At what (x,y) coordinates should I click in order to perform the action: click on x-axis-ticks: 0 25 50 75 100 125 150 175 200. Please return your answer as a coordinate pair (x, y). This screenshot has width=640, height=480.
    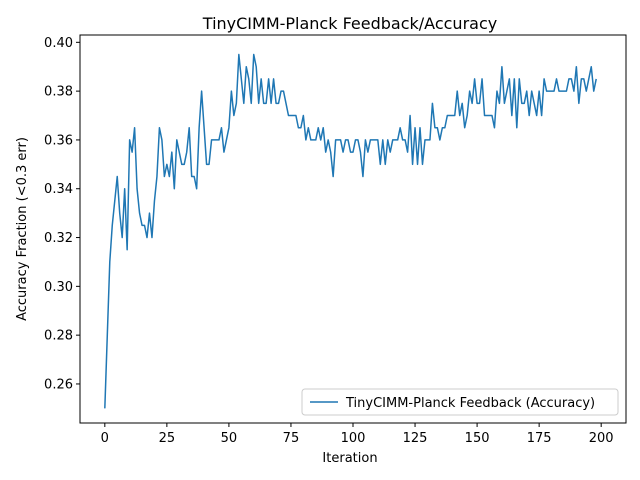
    Looking at the image, I should click on (357, 434).